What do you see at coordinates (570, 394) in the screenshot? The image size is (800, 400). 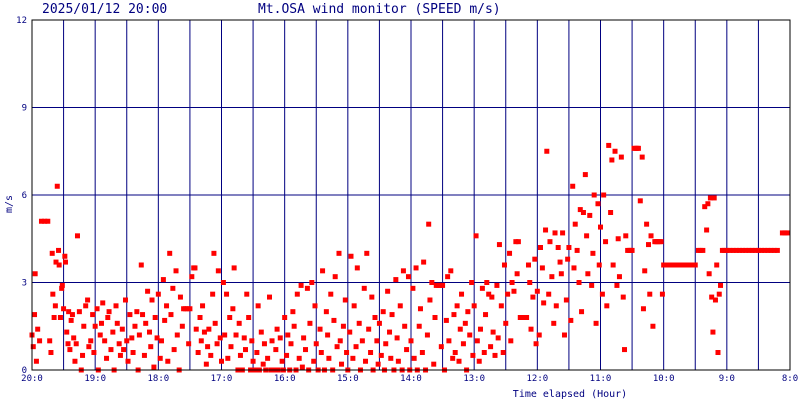 I see `x-axis-label: Time elapsed (Hour)` at bounding box center [570, 394].